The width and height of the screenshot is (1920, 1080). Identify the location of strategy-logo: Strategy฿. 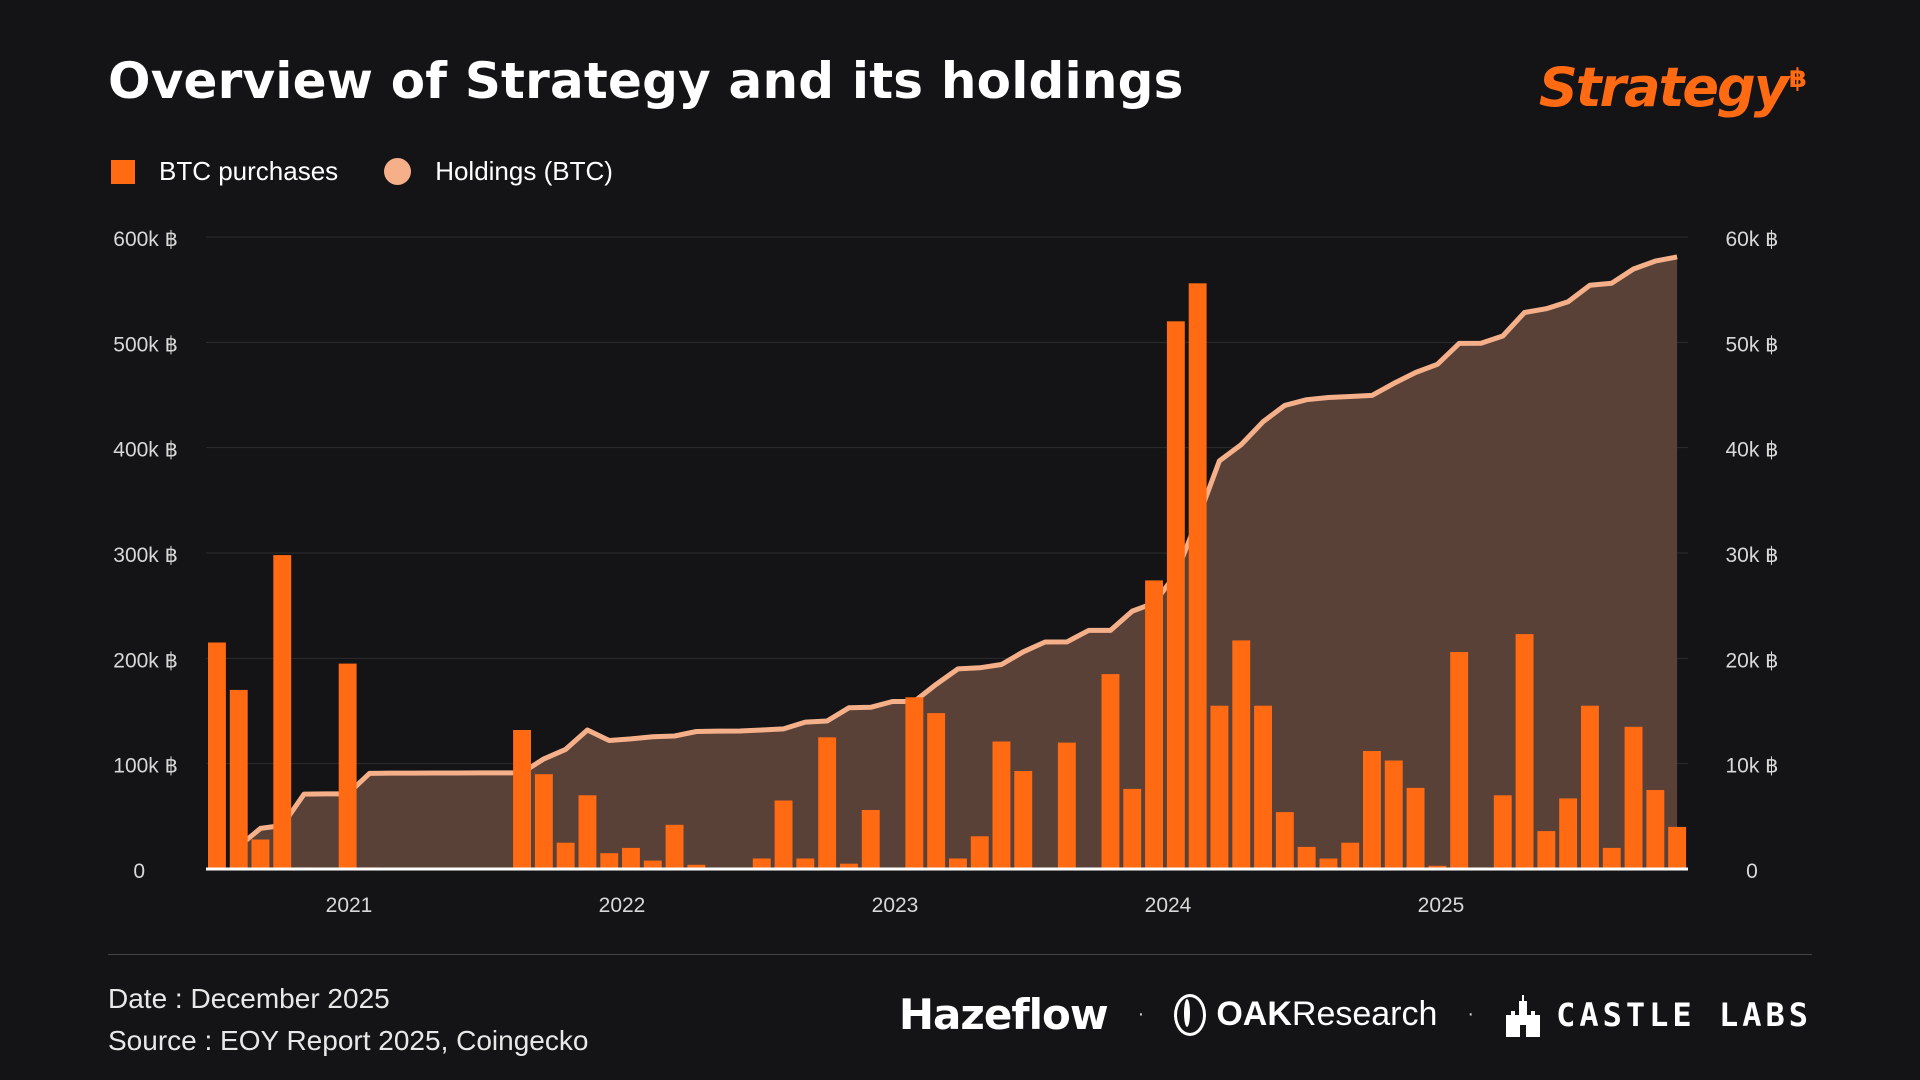
(1672, 87).